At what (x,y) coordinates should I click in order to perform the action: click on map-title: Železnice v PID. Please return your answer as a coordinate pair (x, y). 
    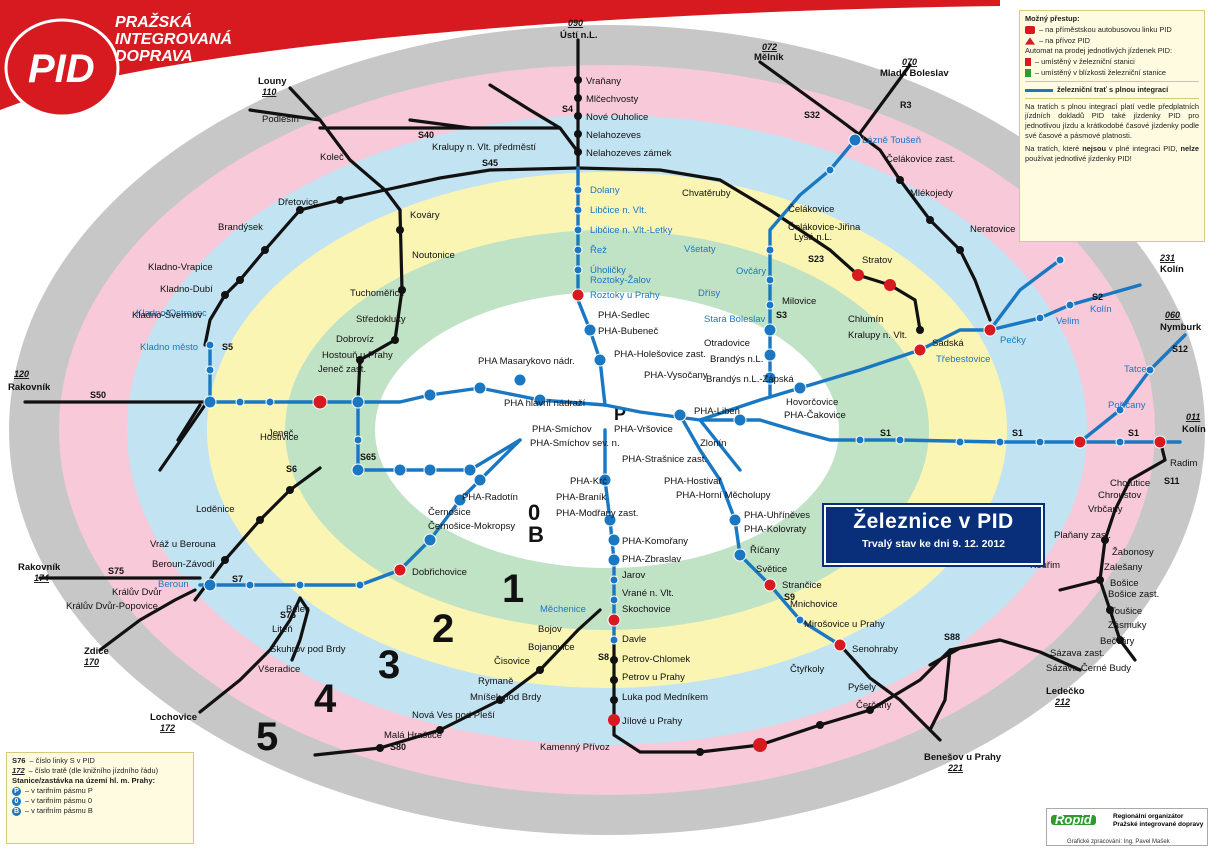
    Looking at the image, I should click on (933, 521).